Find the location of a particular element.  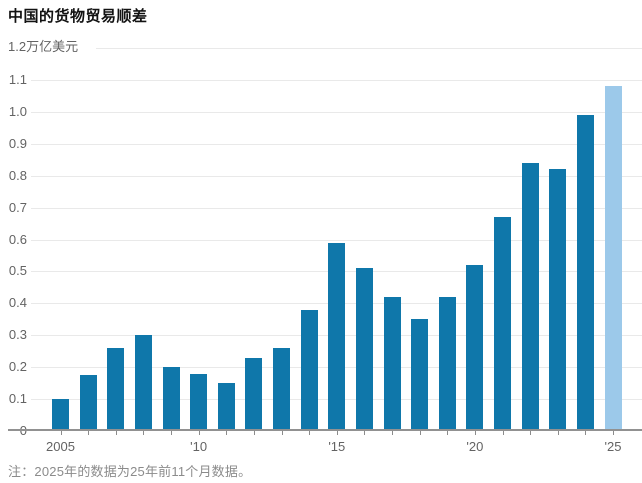

y-tick-label-1.1: 1.1 is located at coordinates (17, 79).